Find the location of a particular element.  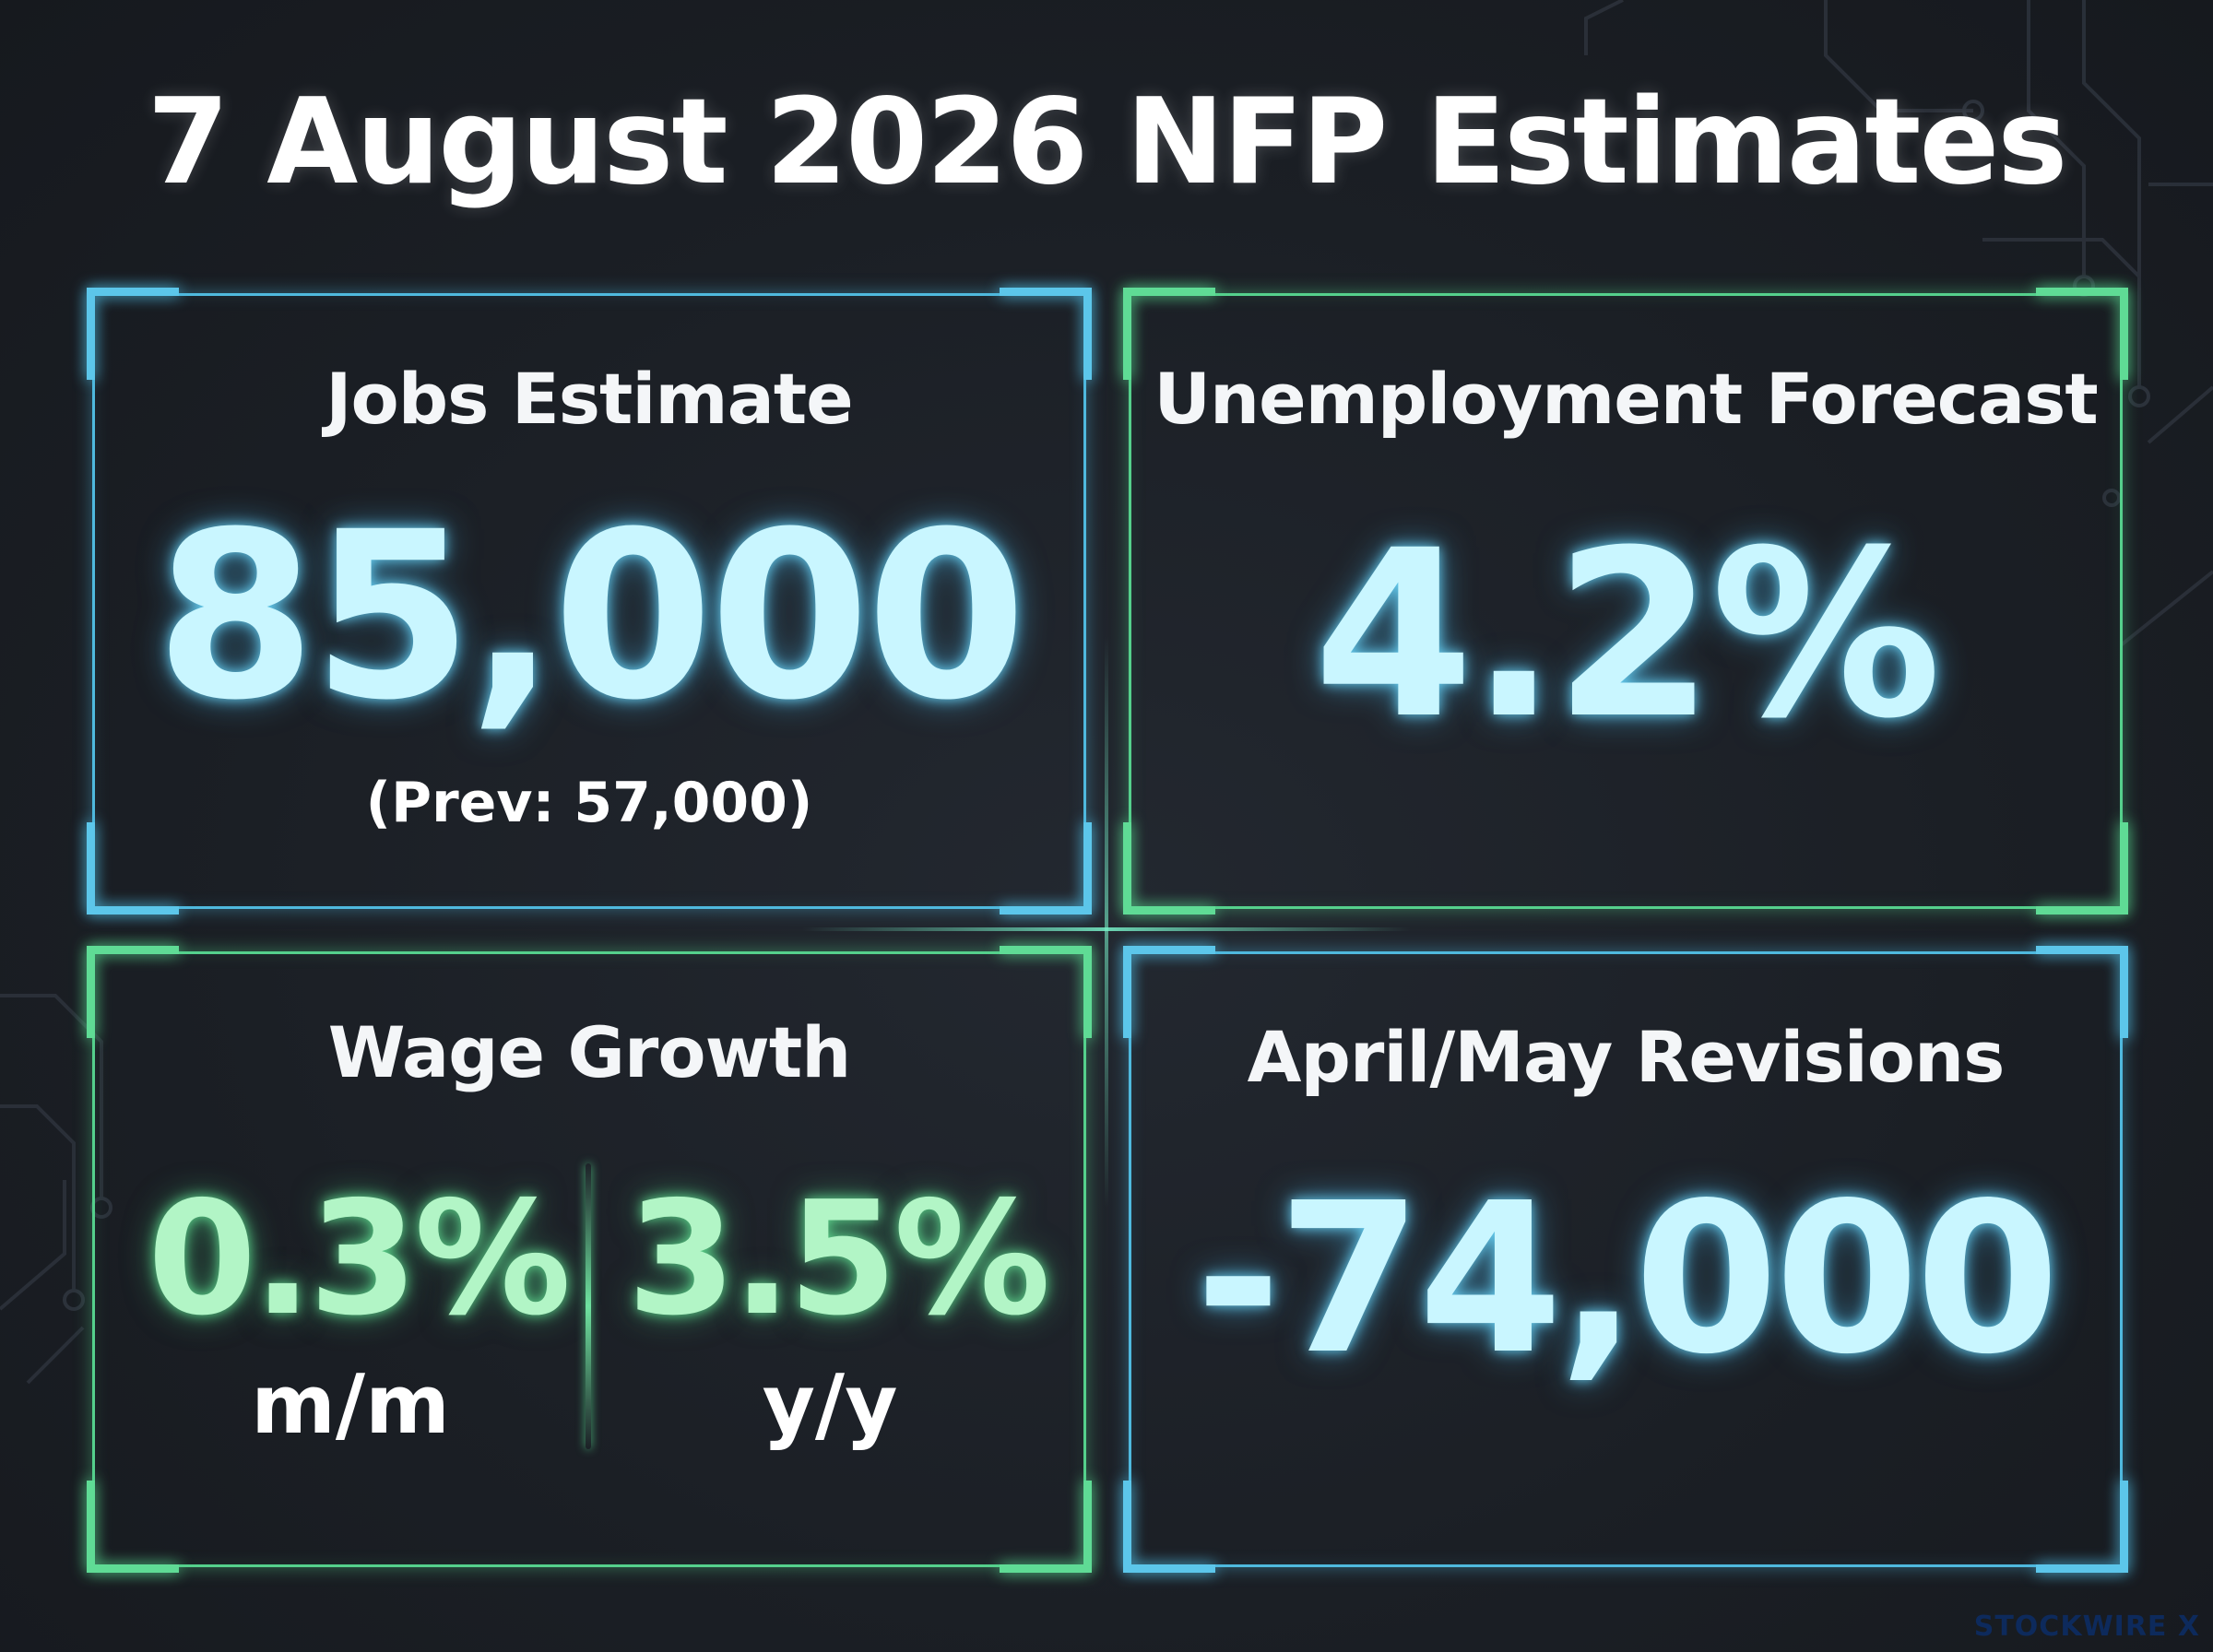

wage-growth-mm-value: 0.3% is located at coordinates (359, 1259).